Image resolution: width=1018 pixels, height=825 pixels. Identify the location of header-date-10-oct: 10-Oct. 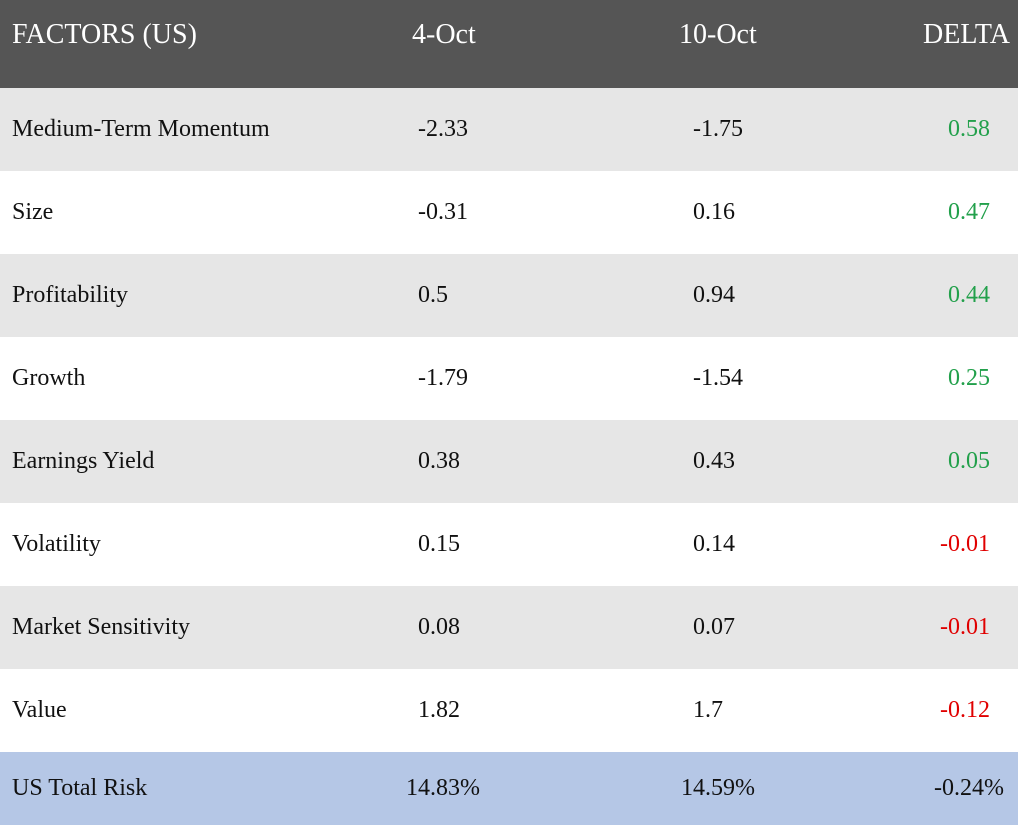
(718, 34).